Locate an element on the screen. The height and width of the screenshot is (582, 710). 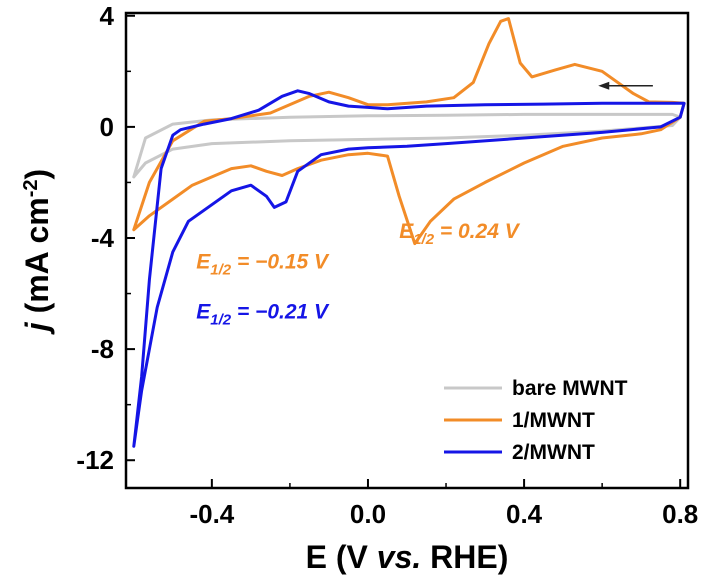
y-axis-title: j (mA cm-2) is located at coordinates (37, 252).